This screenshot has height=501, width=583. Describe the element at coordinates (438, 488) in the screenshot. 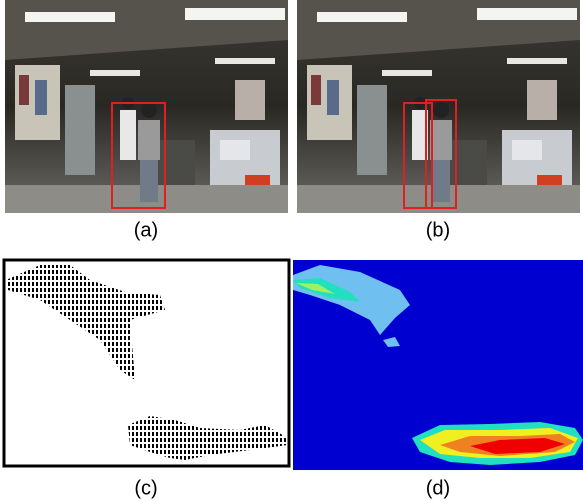

I see `caption: (d)` at that location.